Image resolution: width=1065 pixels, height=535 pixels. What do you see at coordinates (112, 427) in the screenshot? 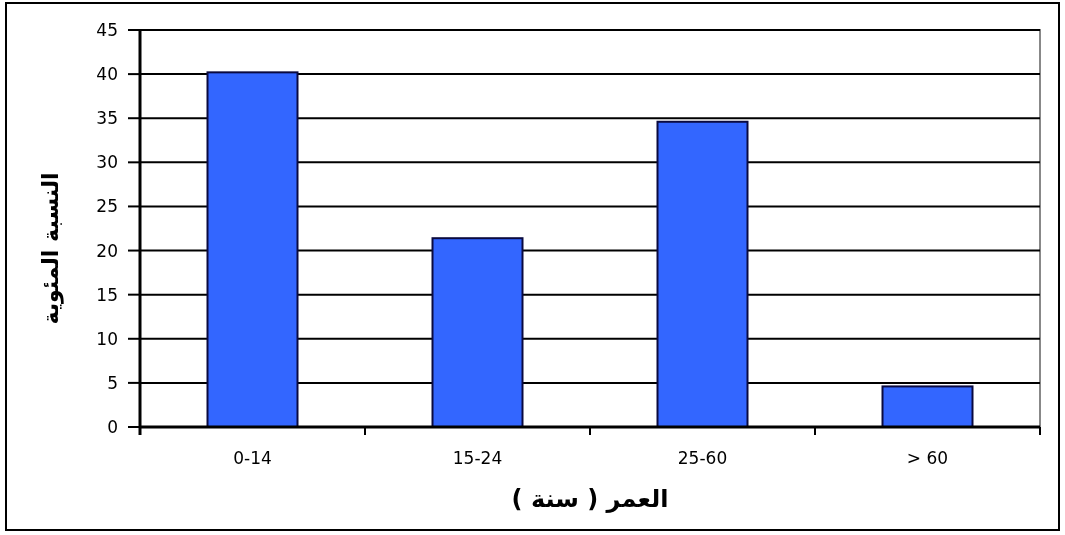
I see `y-tick-label: 0` at bounding box center [112, 427].